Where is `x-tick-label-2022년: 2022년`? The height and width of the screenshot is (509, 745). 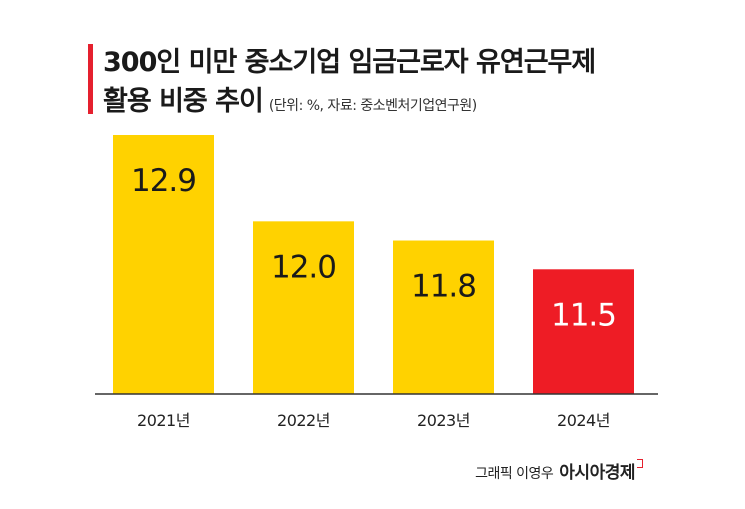 x-tick-label-2022년: 2022년 is located at coordinates (303, 420).